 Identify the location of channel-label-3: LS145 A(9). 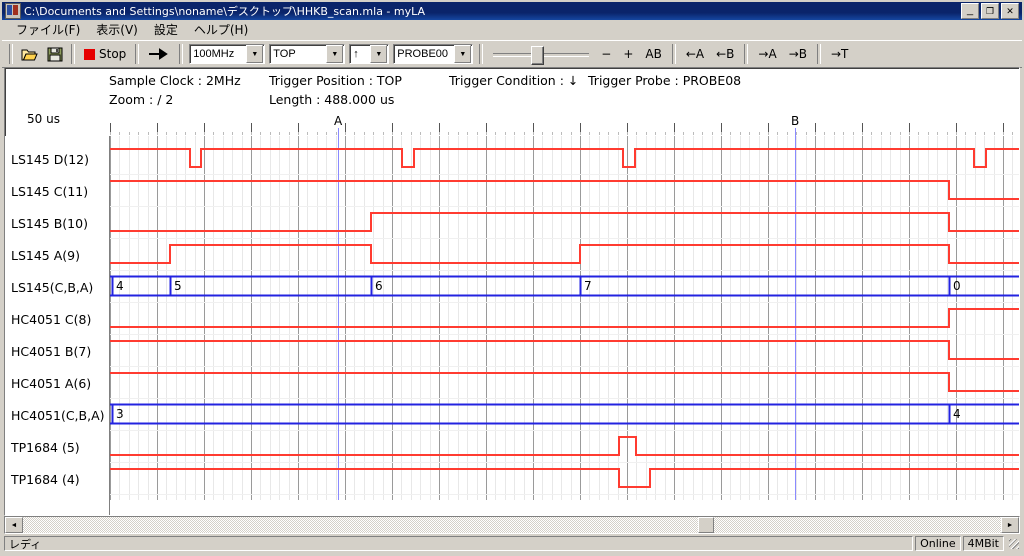
(45, 255).